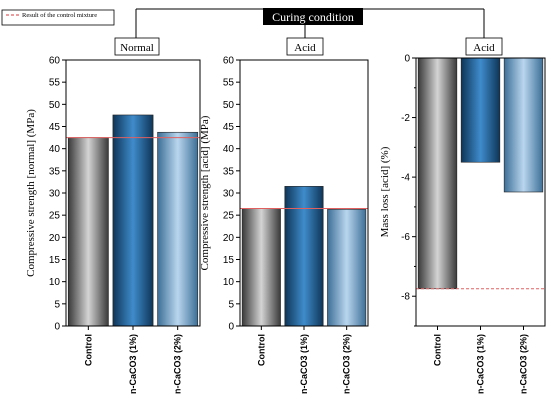 Image resolution: width=550 pixels, height=400 pixels. I want to click on y-axis-label: Compressive strength [normal] (MPa), so click(31, 193).